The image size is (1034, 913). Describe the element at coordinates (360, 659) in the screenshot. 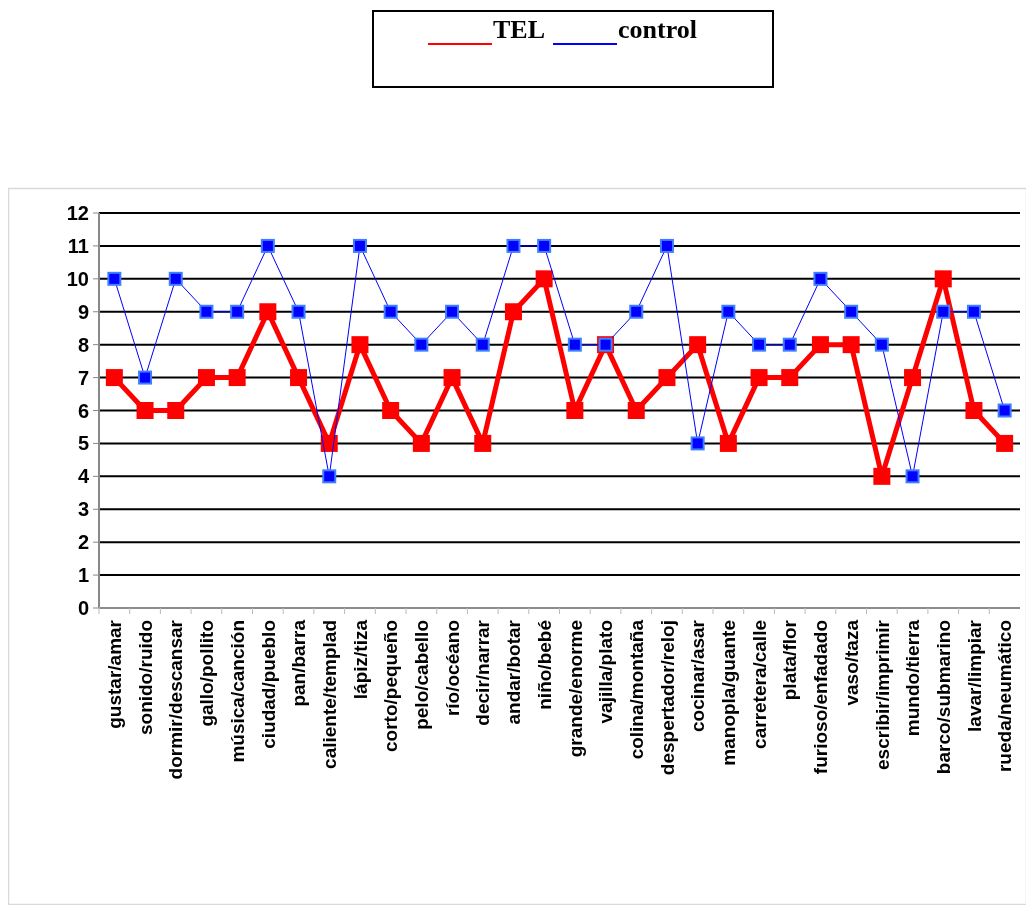

I see `x-tick-label: lápiz/tiza` at that location.